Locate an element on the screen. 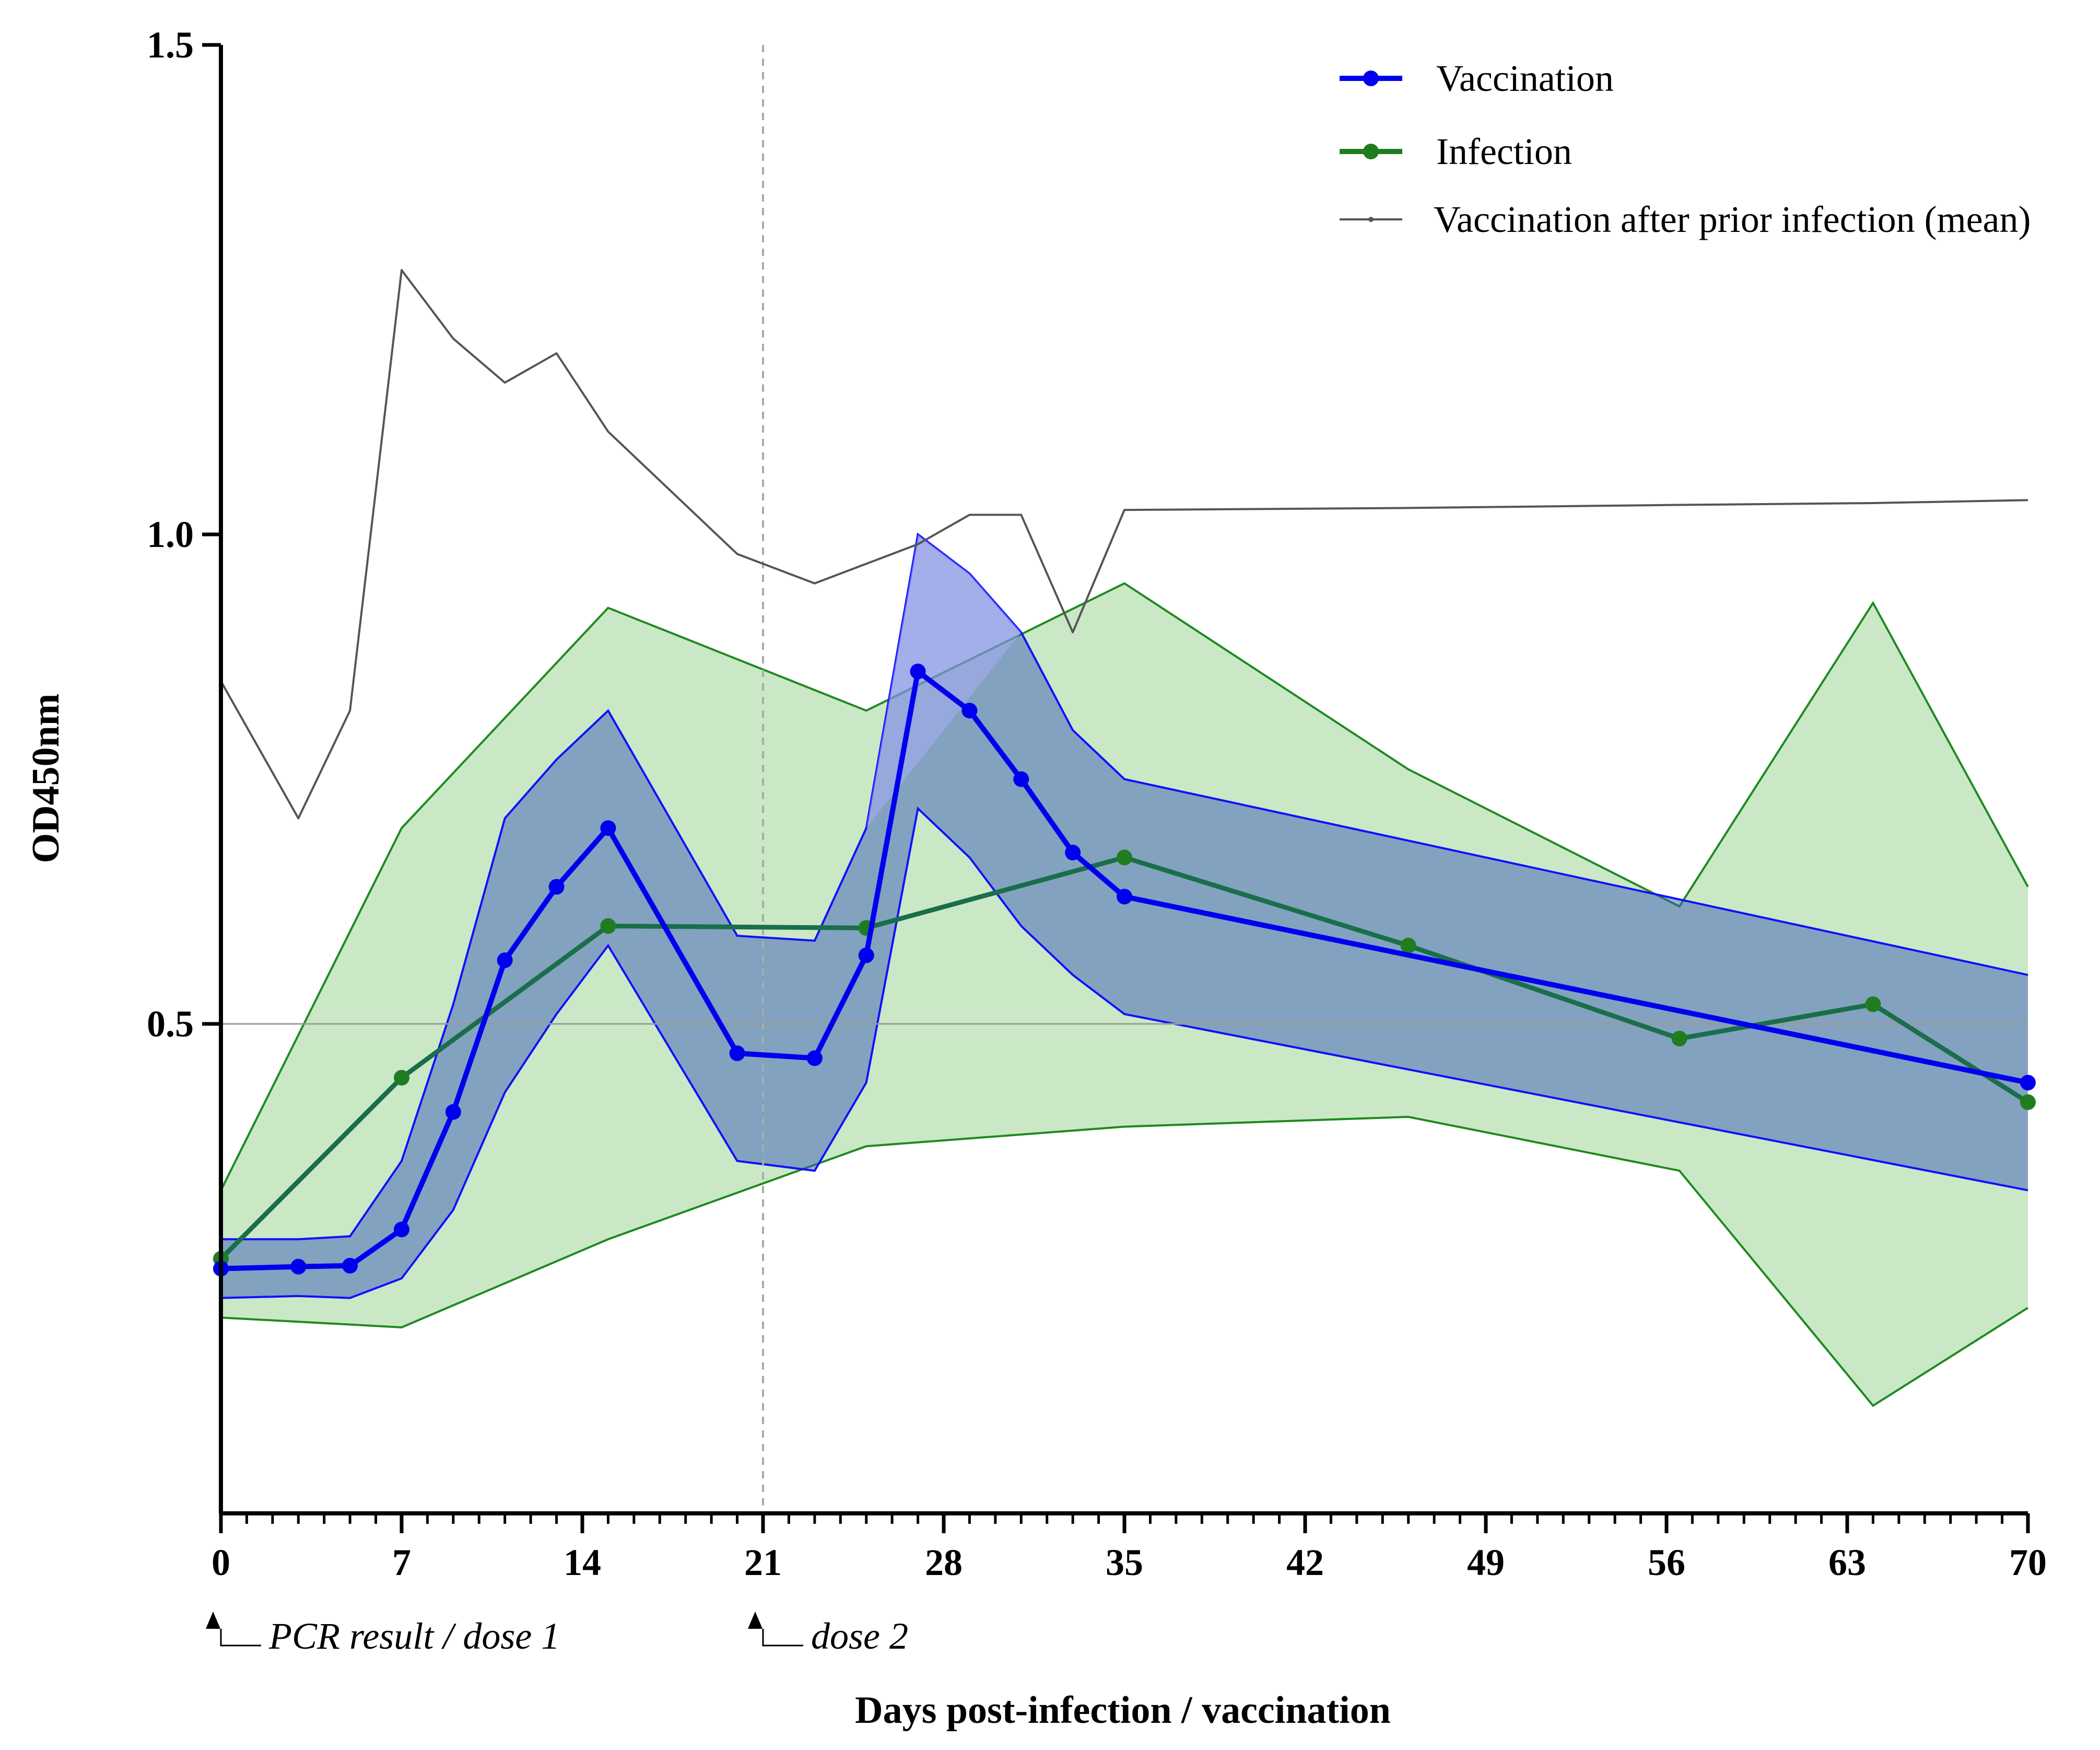  x-tick-label-35: 35 is located at coordinates (1124, 1562).